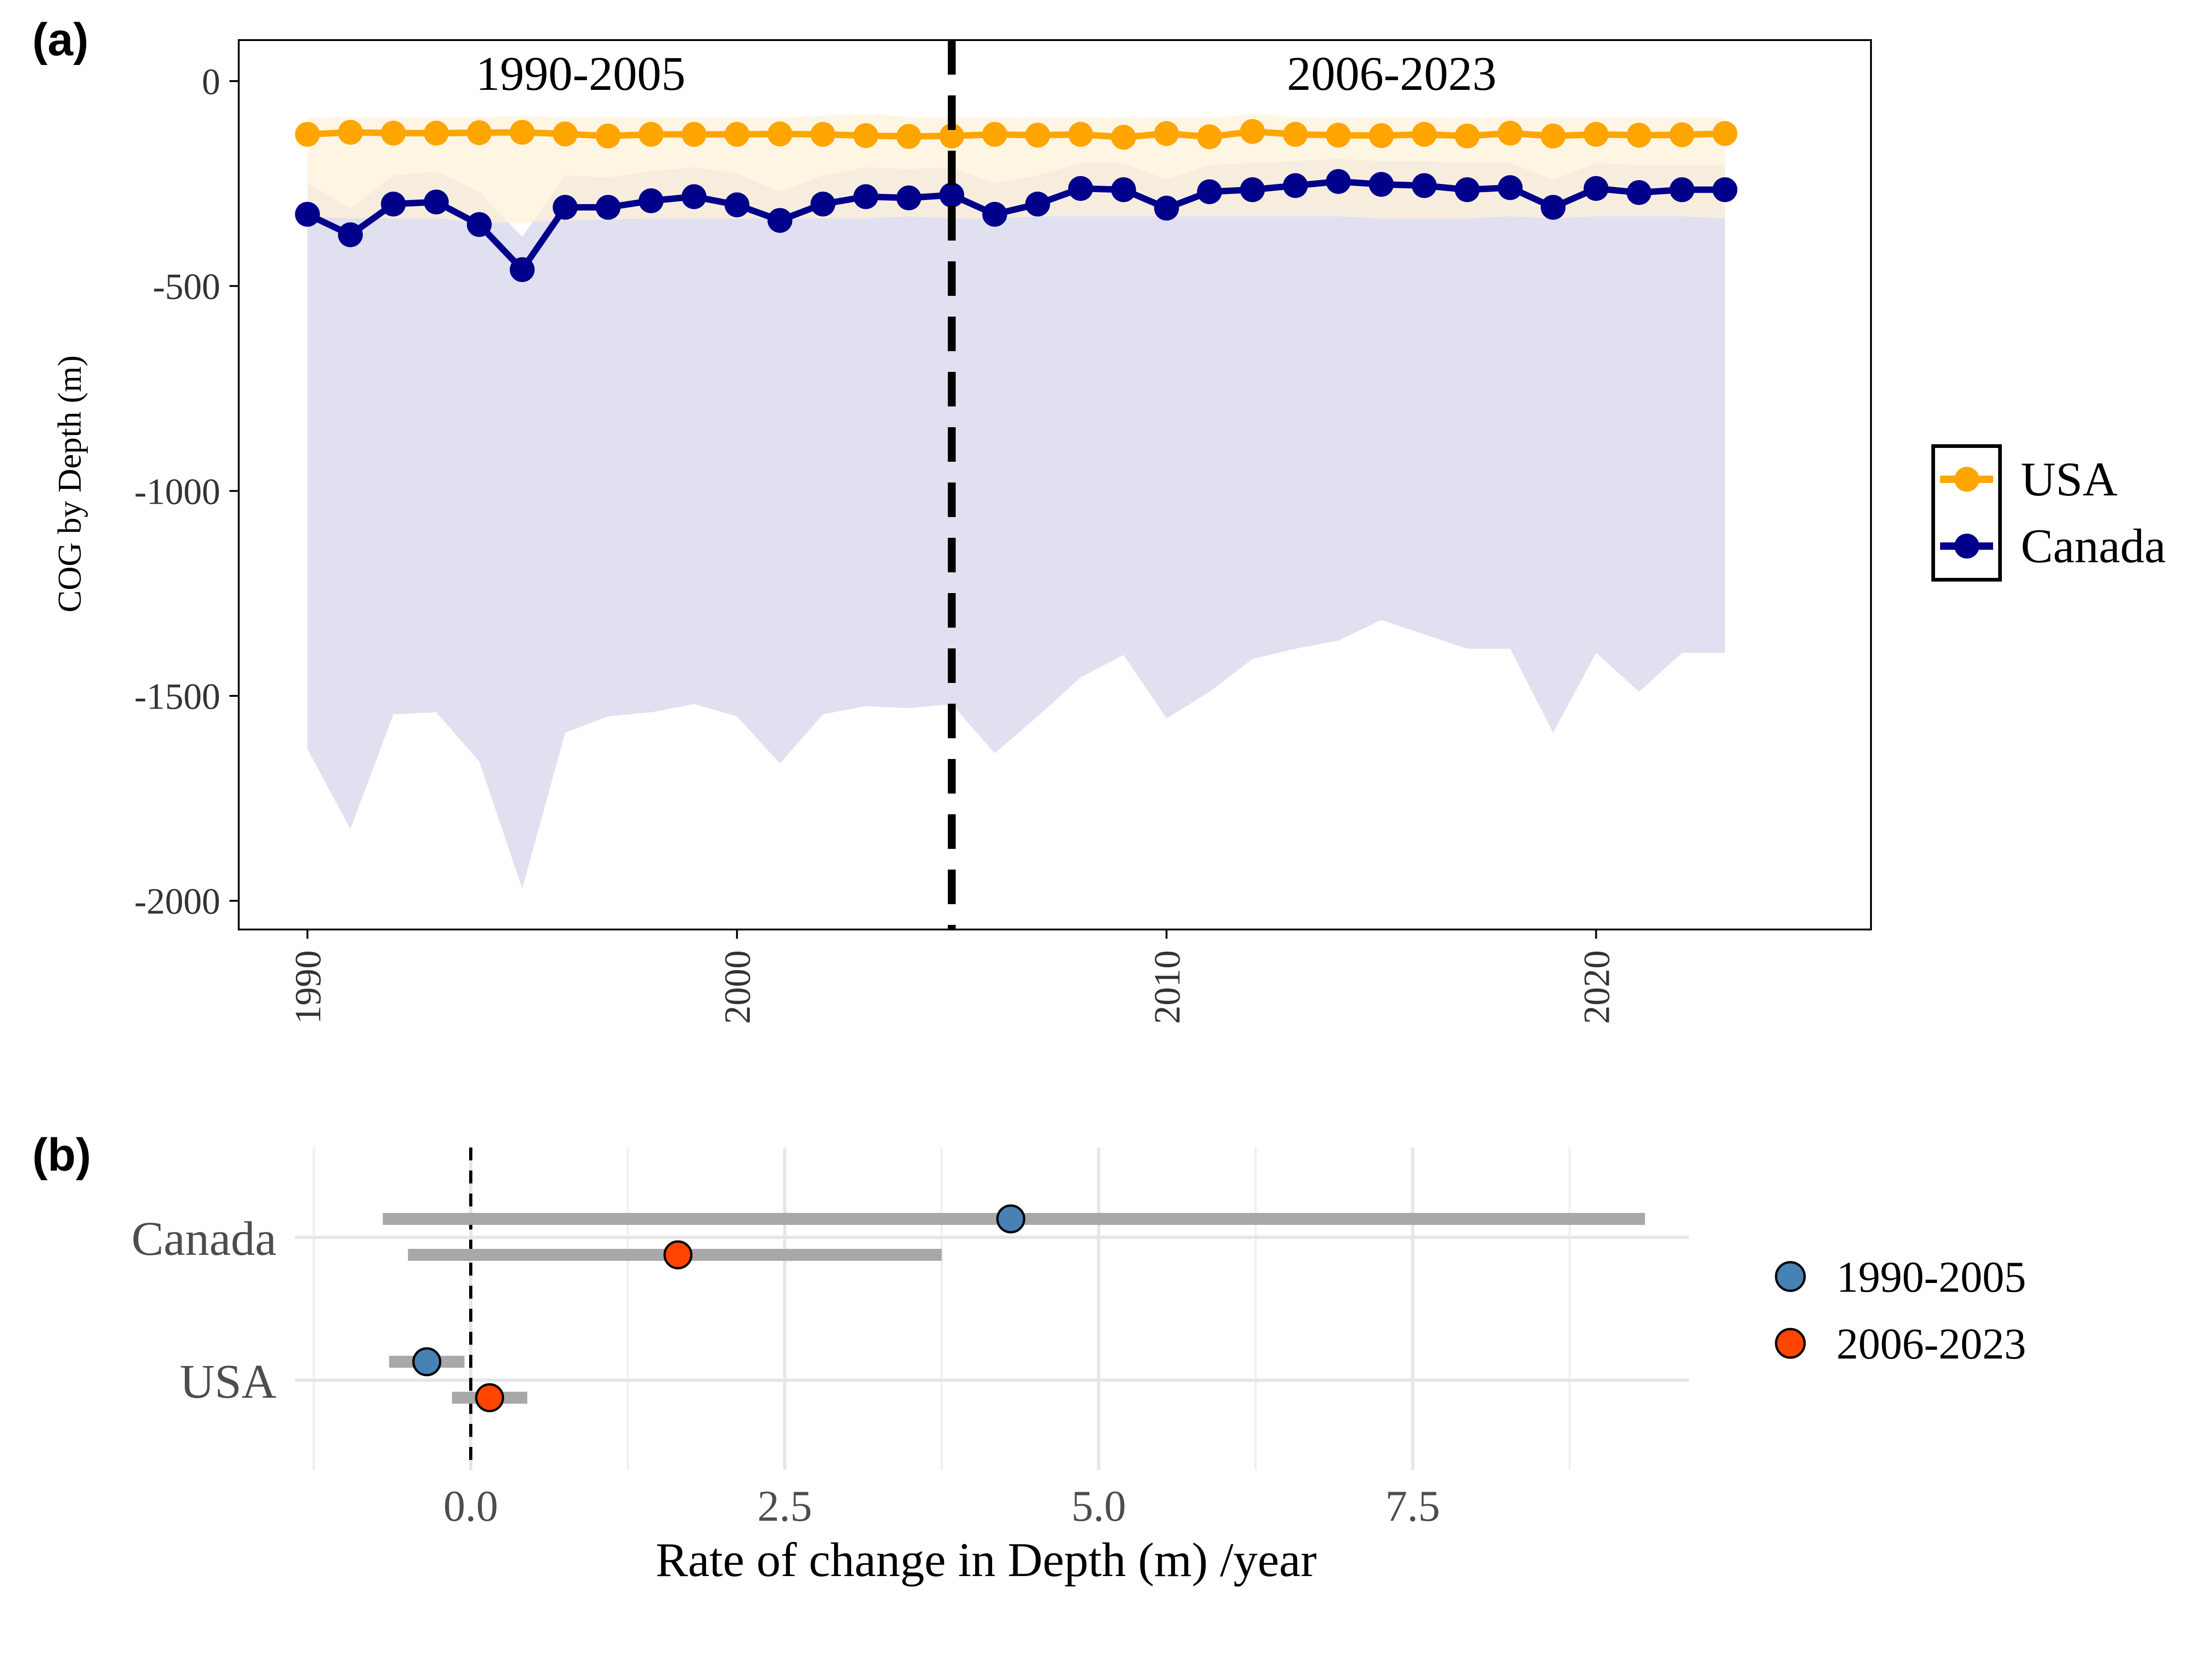  What do you see at coordinates (1209, 192) in the screenshot?
I see `point-canada-2011` at bounding box center [1209, 192].